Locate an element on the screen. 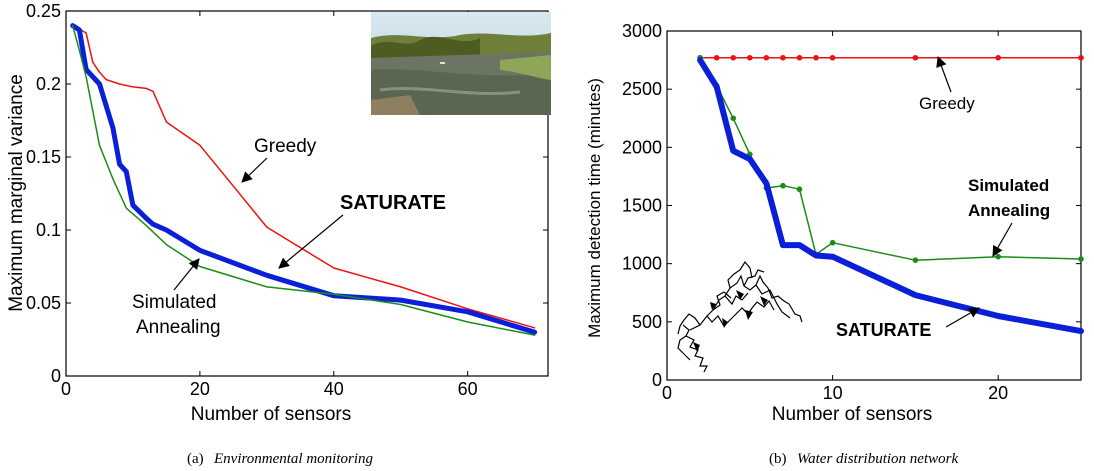 The image size is (1094, 471). annotation-greedy-a: Greedy is located at coordinates (285, 146).